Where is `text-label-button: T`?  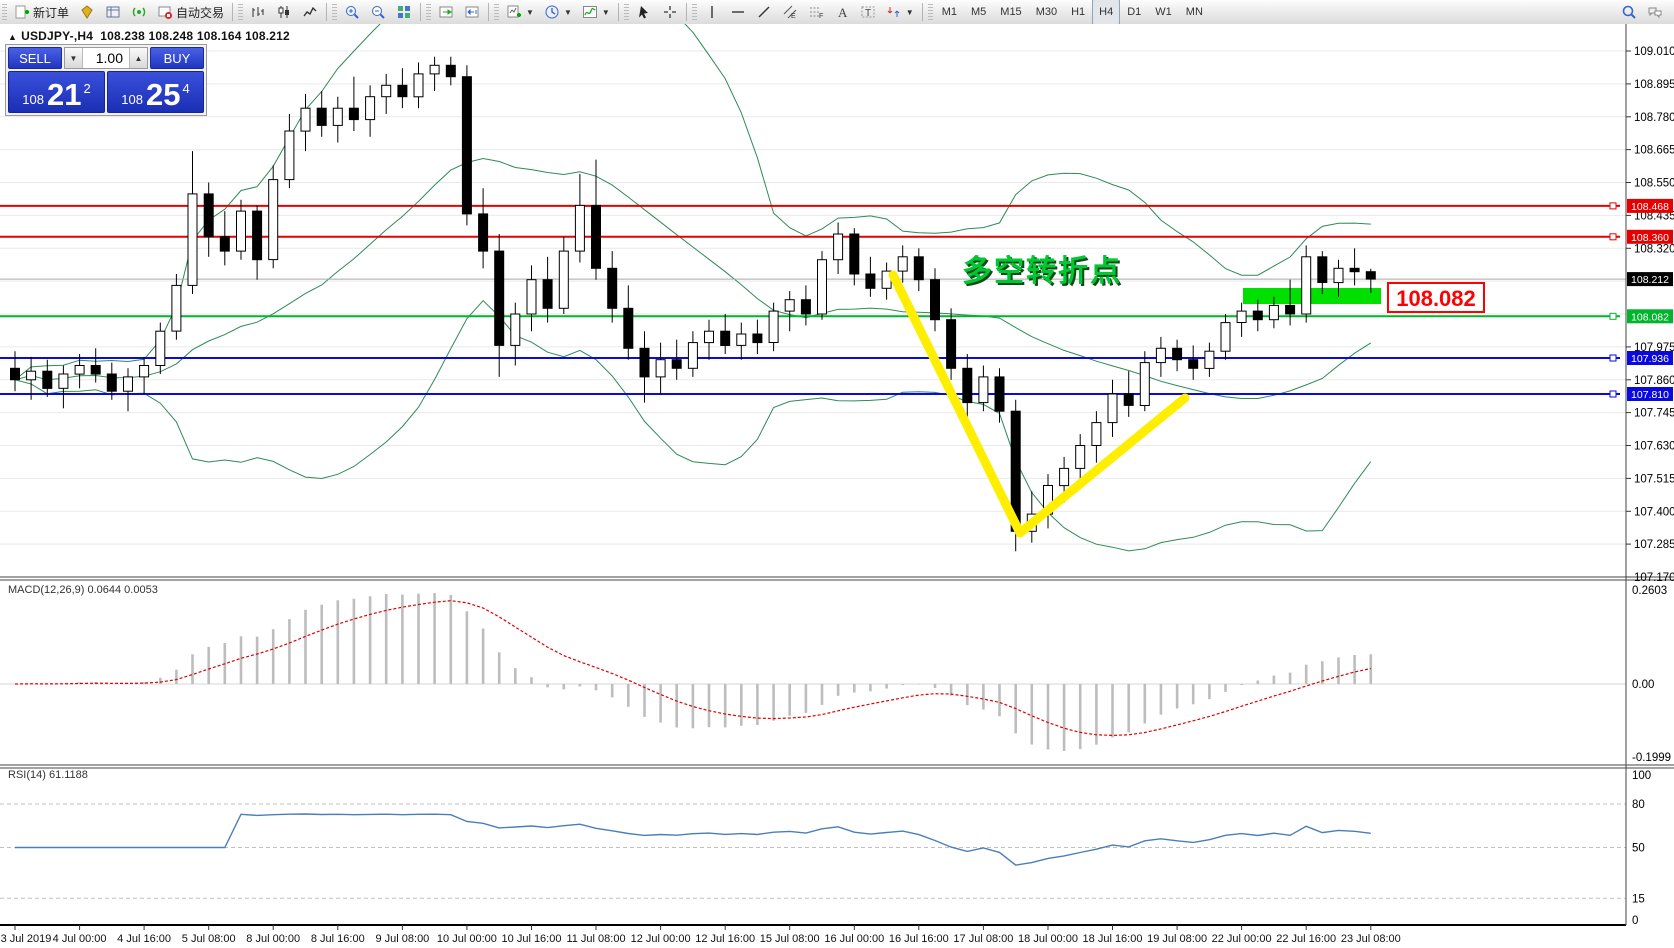 text-label-button: T is located at coordinates (868, 12).